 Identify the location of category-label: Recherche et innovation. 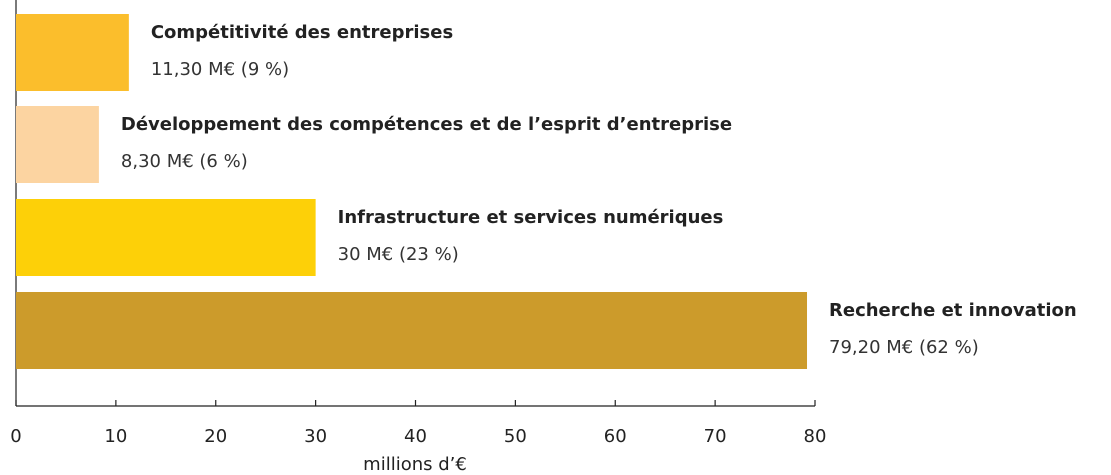
(953, 310).